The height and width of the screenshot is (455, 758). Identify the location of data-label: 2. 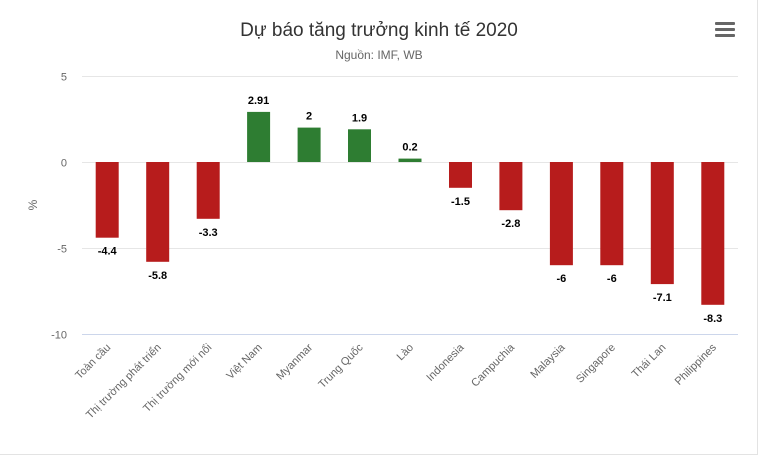
(309, 117).